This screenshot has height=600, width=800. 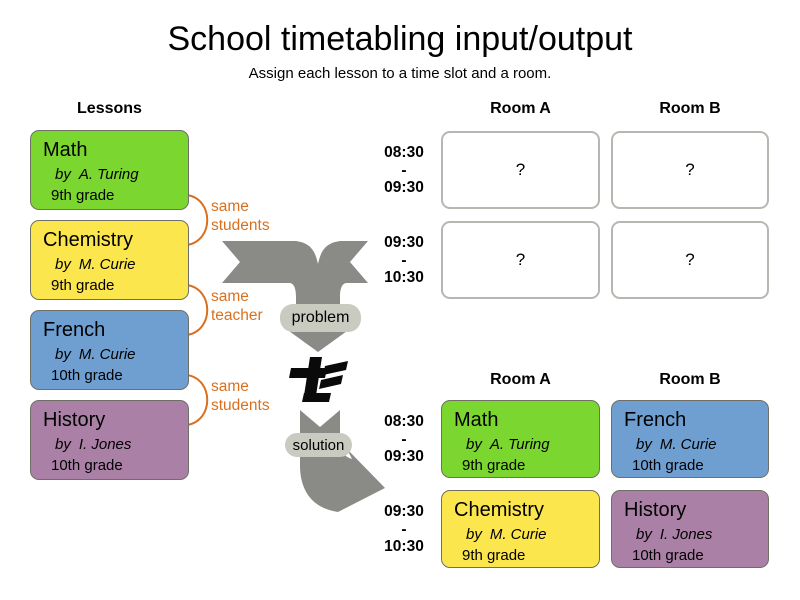 What do you see at coordinates (690, 379) in the screenshot?
I see `output-room-b-header: Room B` at bounding box center [690, 379].